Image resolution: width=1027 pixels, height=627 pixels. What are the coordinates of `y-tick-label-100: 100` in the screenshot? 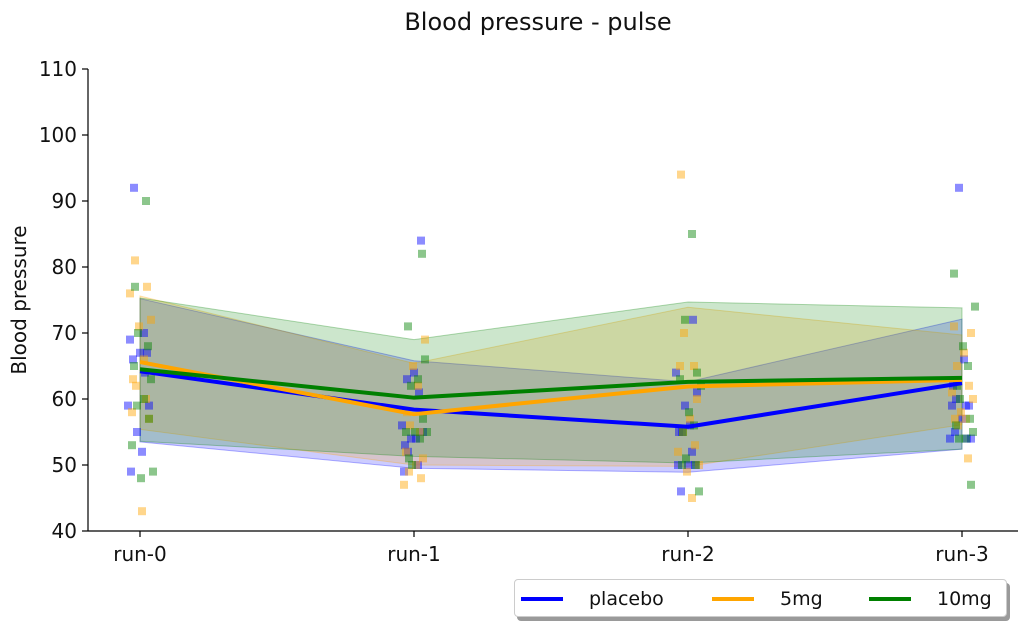 It's located at (58, 135).